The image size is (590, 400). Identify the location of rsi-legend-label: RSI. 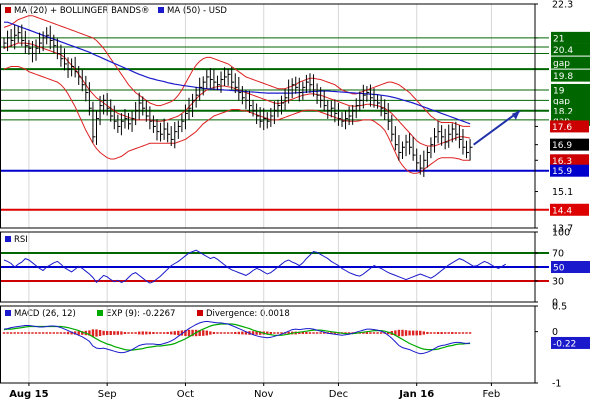
(21, 240).